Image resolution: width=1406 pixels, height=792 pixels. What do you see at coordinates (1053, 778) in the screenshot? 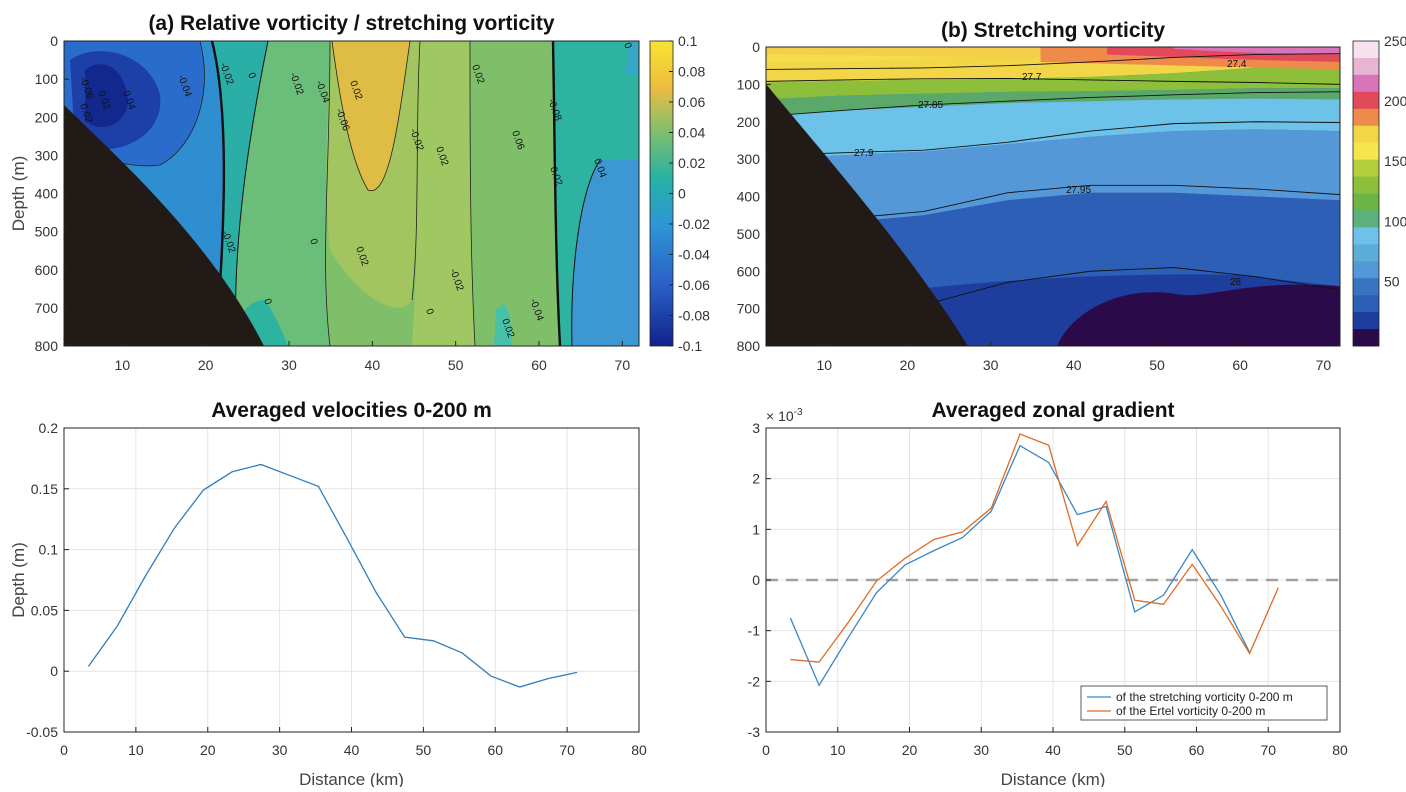
I see `x-axis-label: Distance (km)` at bounding box center [1053, 778].